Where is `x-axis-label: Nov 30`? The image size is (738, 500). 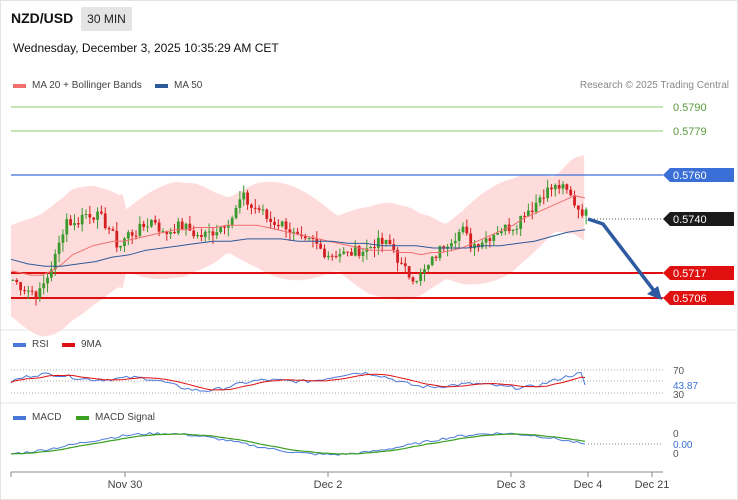 x-axis-label: Nov 30 is located at coordinates (125, 485).